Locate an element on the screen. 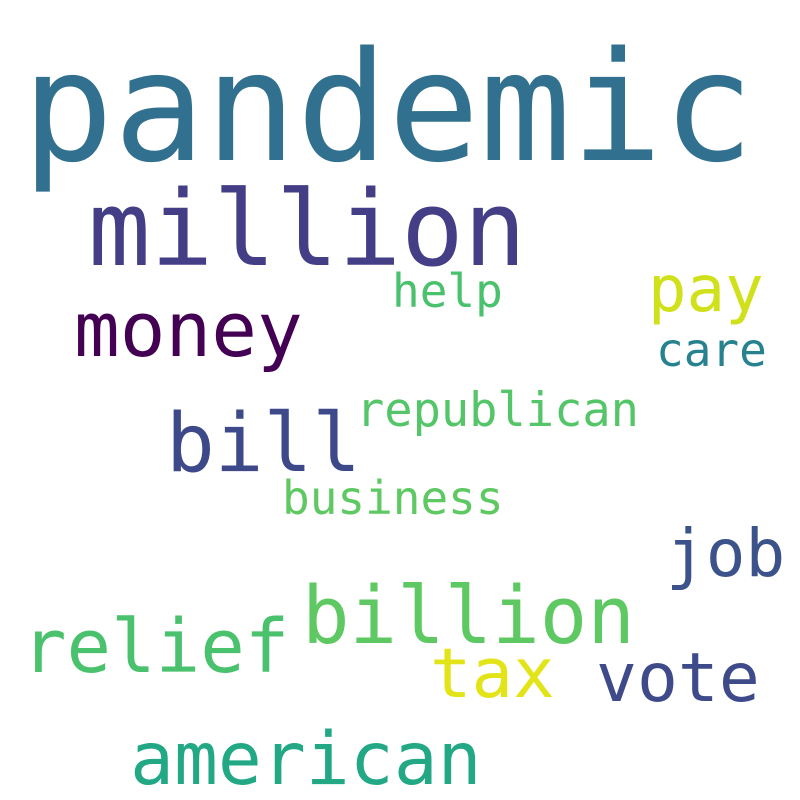 The height and width of the screenshot is (800, 800). word-tax: tax is located at coordinates (492, 674).